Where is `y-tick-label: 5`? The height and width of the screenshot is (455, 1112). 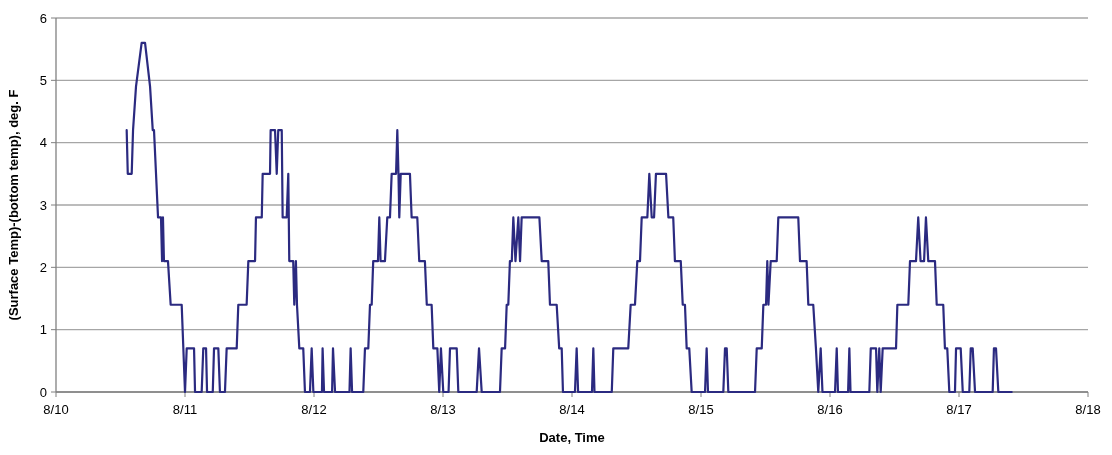
y-tick-label: 5 is located at coordinates (43, 80).